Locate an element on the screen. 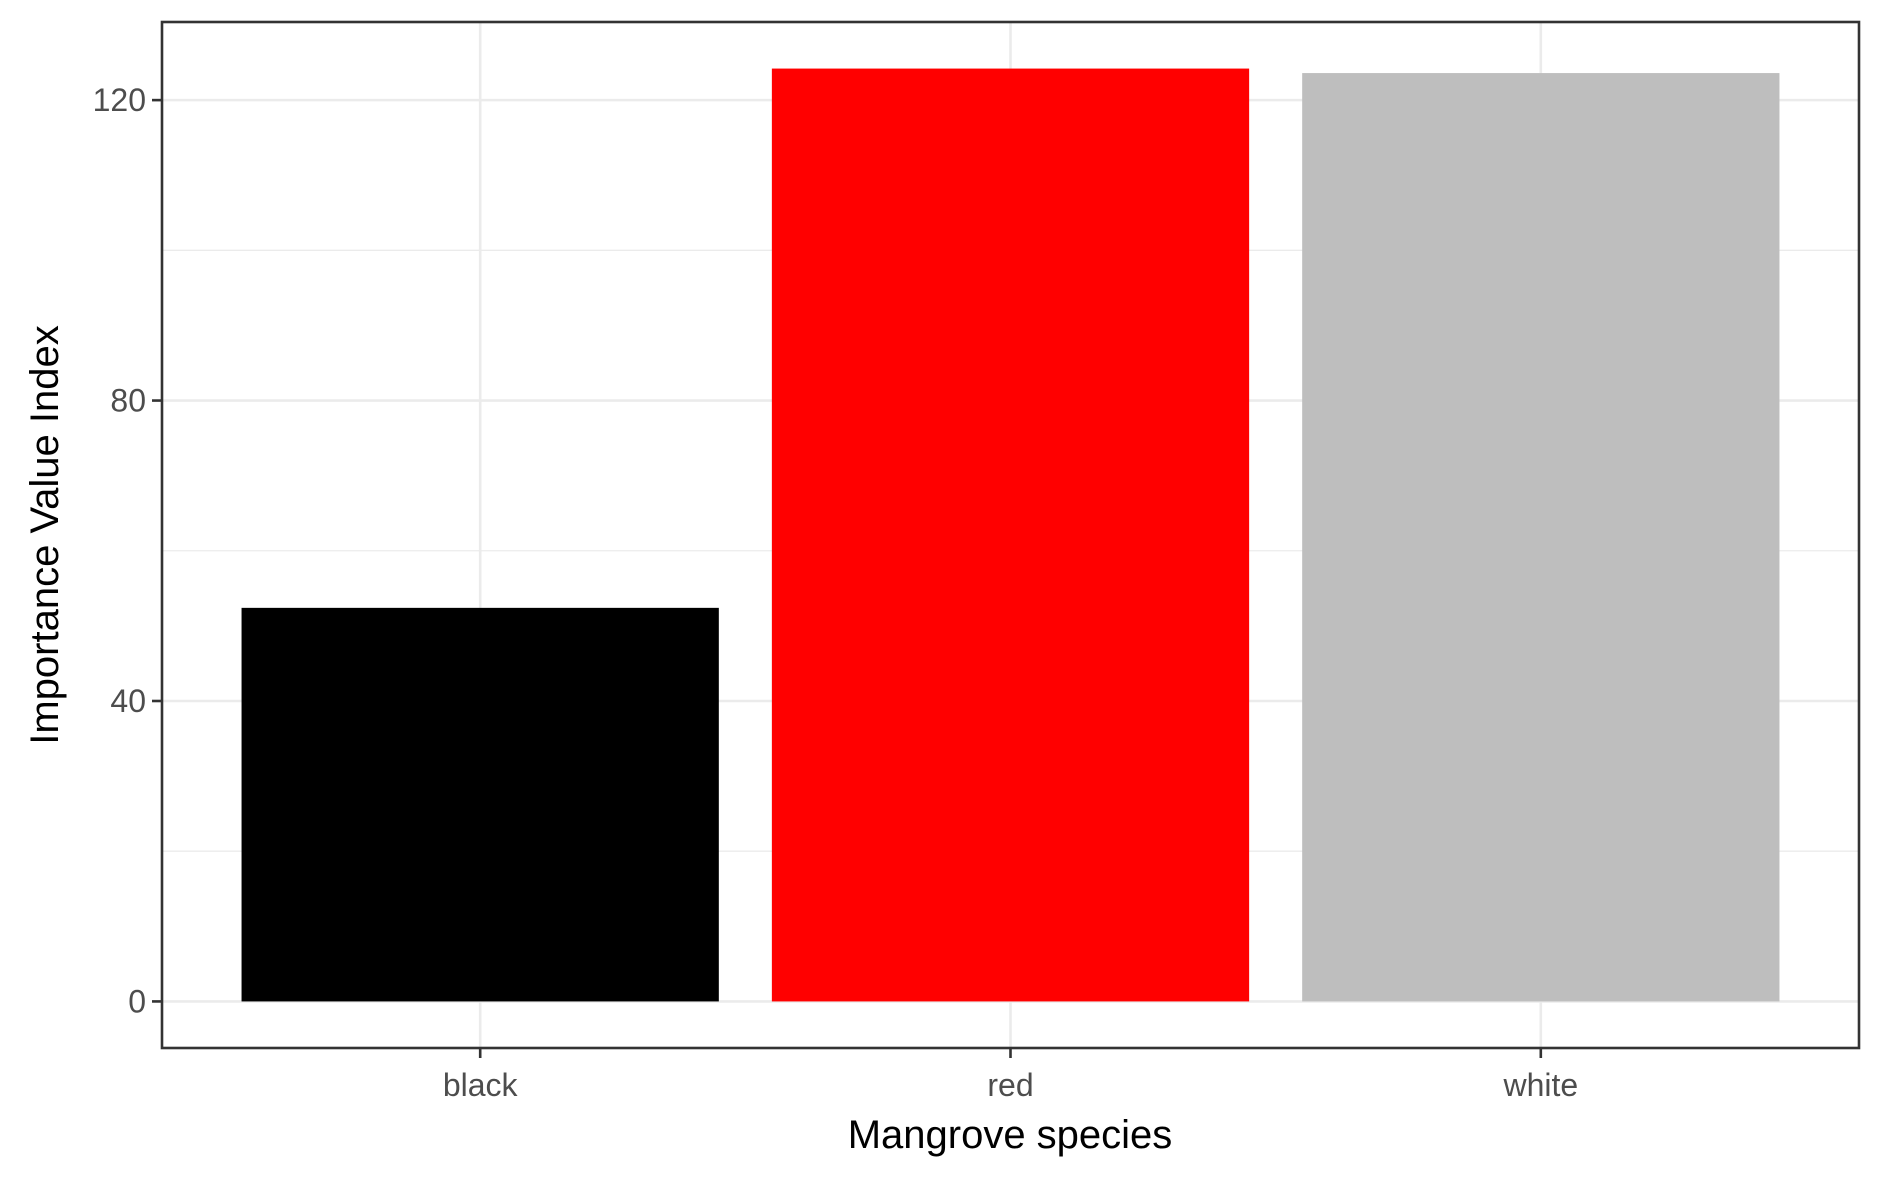  y-tick-label: 80 is located at coordinates (128, 401).